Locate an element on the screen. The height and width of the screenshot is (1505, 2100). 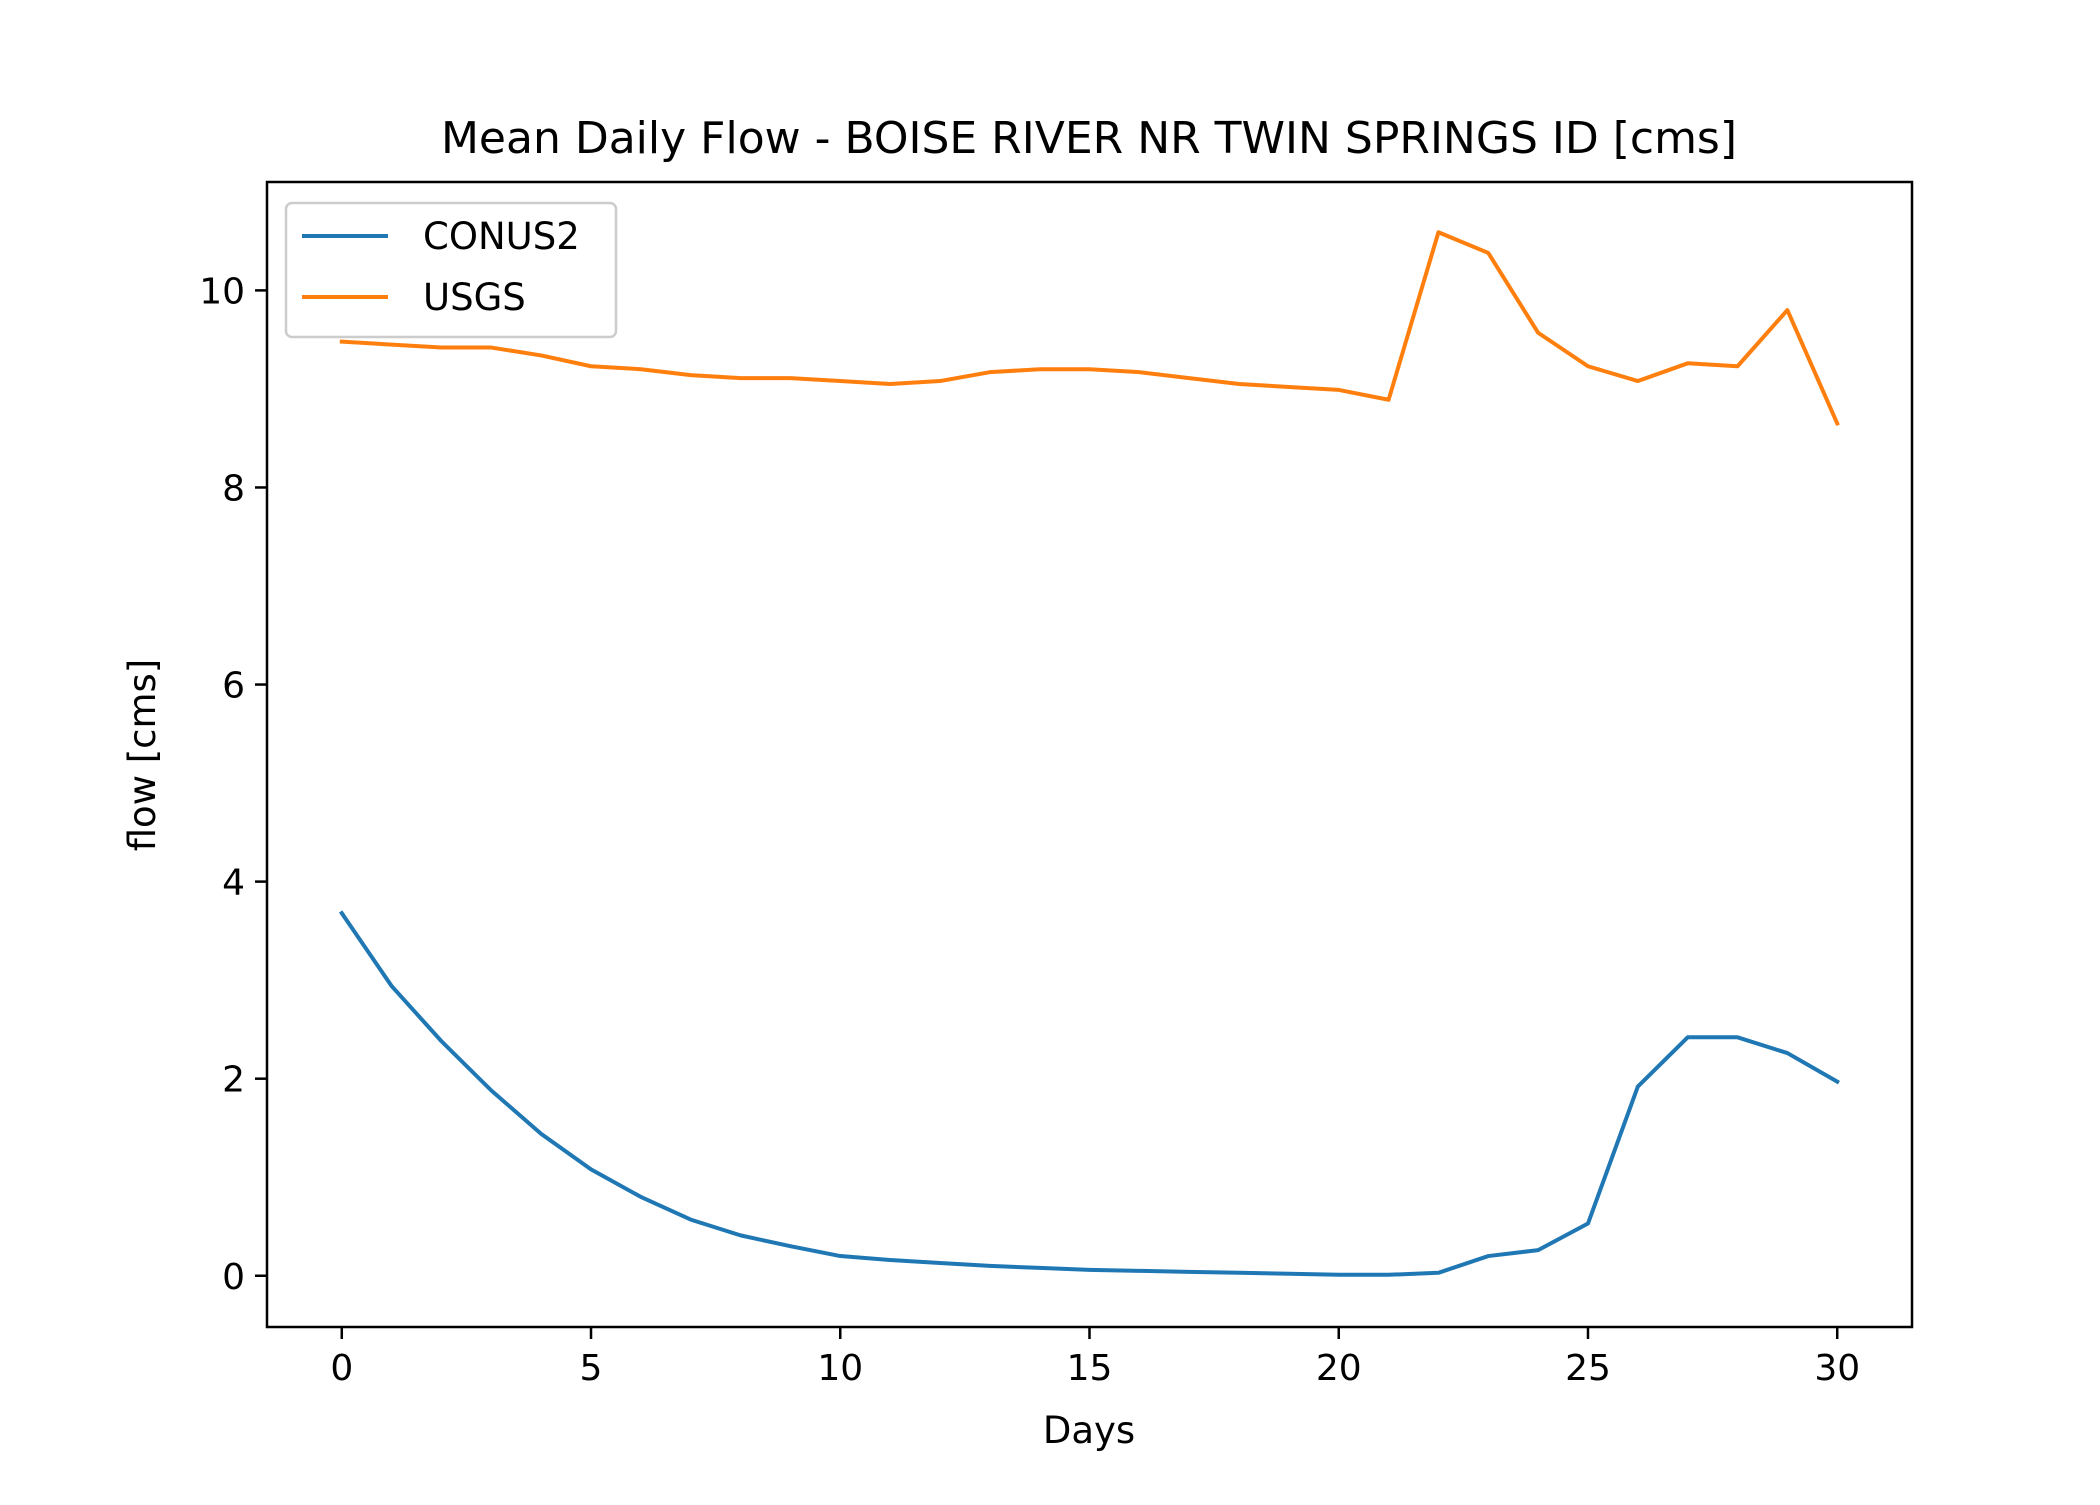
y-axis-label: flow [cms] is located at coordinates (142, 755).